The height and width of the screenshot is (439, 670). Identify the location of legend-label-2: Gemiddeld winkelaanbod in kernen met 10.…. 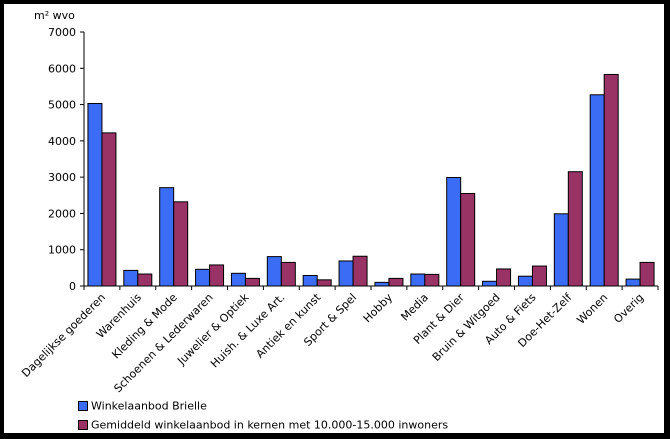
(270, 425).